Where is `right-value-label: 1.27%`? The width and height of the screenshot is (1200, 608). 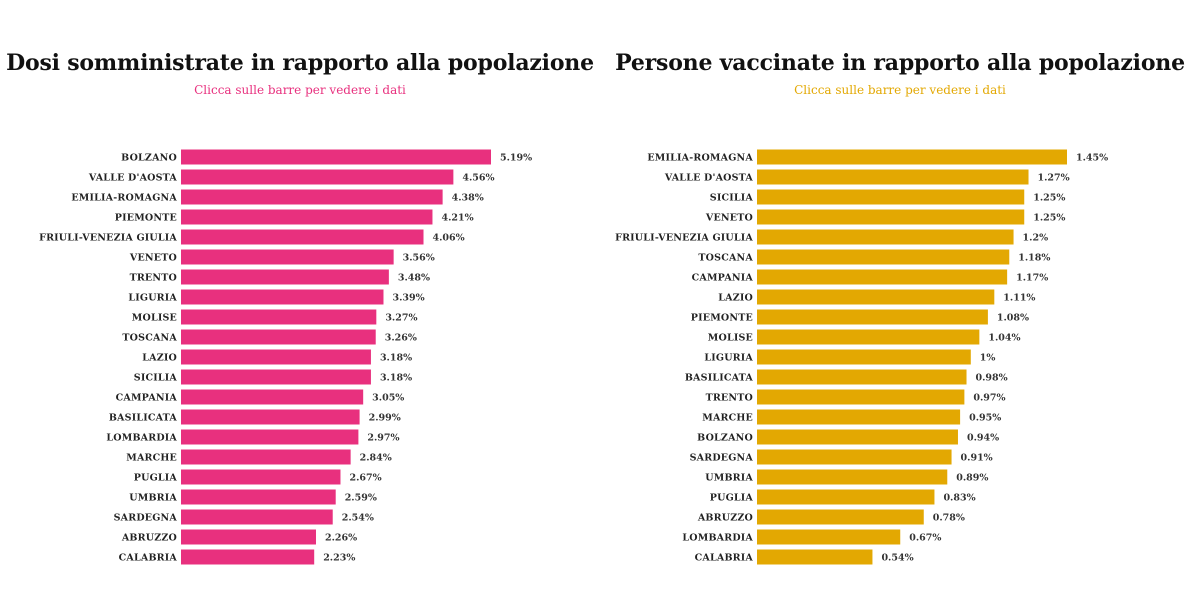 right-value-label: 1.27% is located at coordinates (1054, 178).